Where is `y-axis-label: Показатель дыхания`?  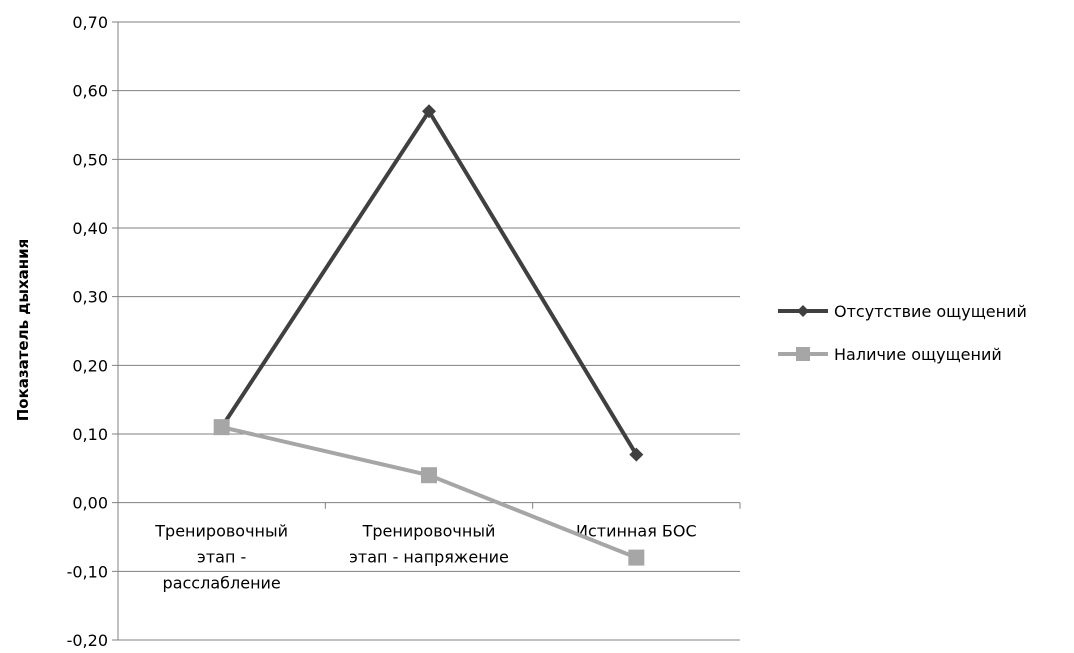 y-axis-label: Показатель дыхания is located at coordinates (23, 330).